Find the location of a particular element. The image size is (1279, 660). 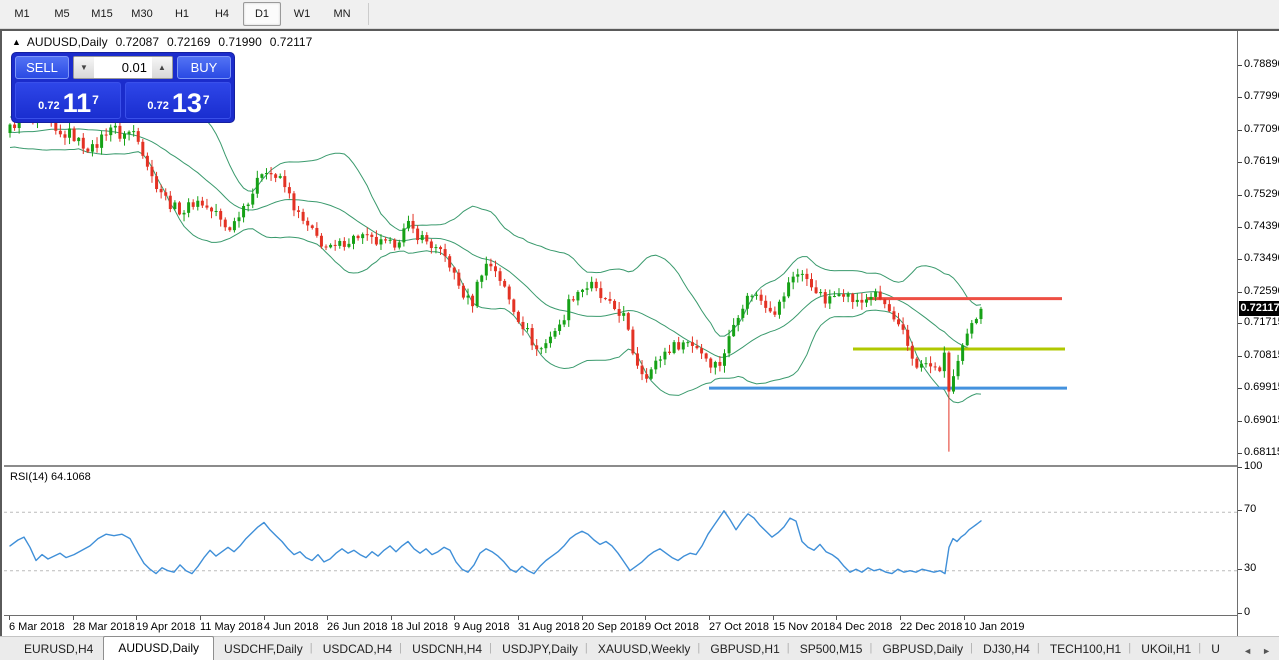

timeframe-button-mn: MN is located at coordinates (342, 14).